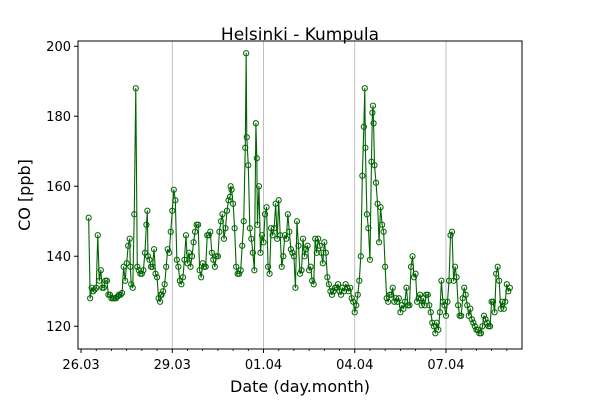 Image resolution: width=600 pixels, height=400 pixels. I want to click on y-tick-label: 160, so click(58, 187).